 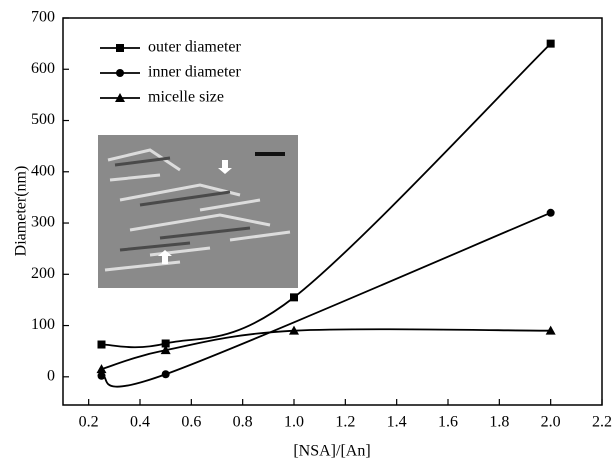 I want to click on x-tick-label: 0.4, so click(x=140, y=422).